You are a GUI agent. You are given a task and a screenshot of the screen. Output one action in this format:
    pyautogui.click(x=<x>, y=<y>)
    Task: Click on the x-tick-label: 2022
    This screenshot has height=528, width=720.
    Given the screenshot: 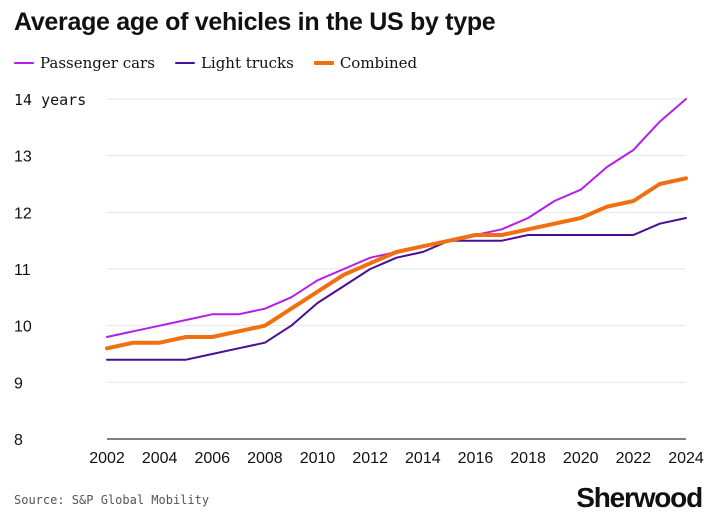 What is the action you would take?
    pyautogui.click(x=634, y=458)
    